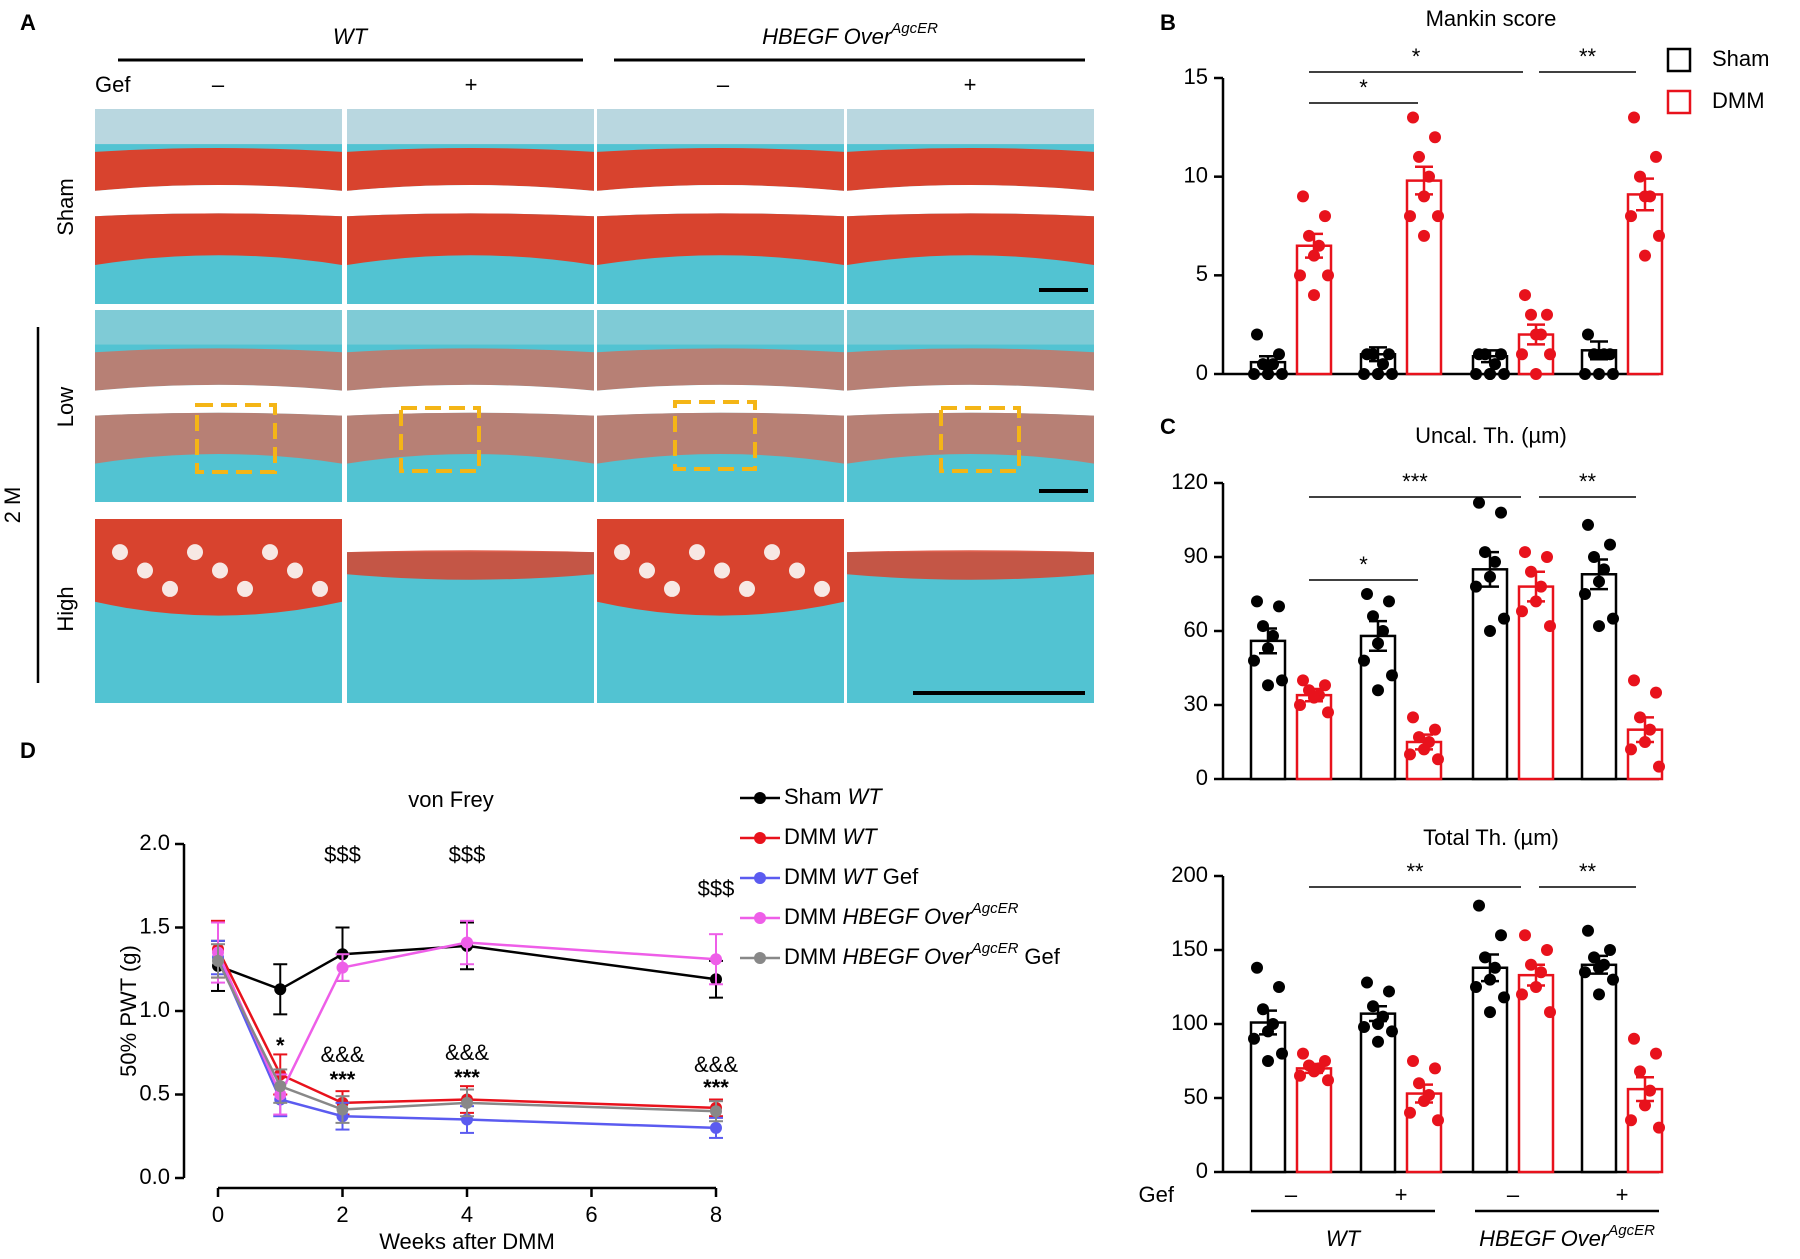  What do you see at coordinates (1740, 58) in the screenshot?
I see `legend-label: Sham` at bounding box center [1740, 58].